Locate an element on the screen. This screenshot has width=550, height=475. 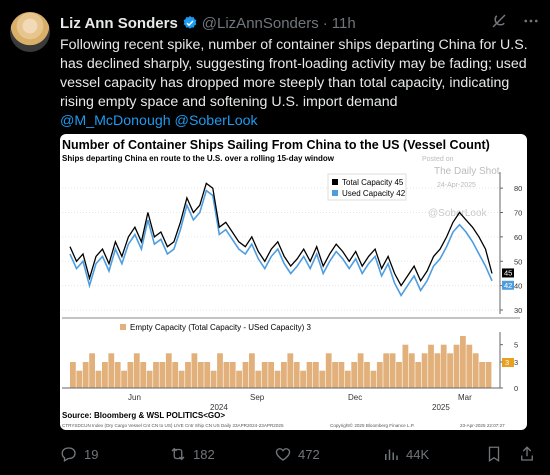
repost-button: 182 is located at coordinates (192, 454).